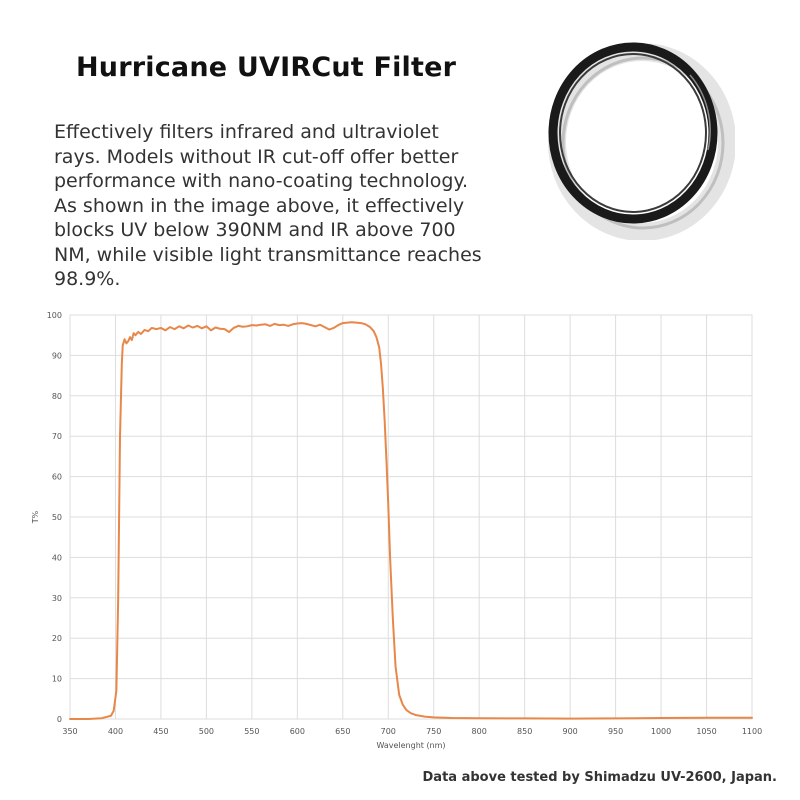  What do you see at coordinates (57, 396) in the screenshot?
I see `y-tick-label: 80` at bounding box center [57, 396].